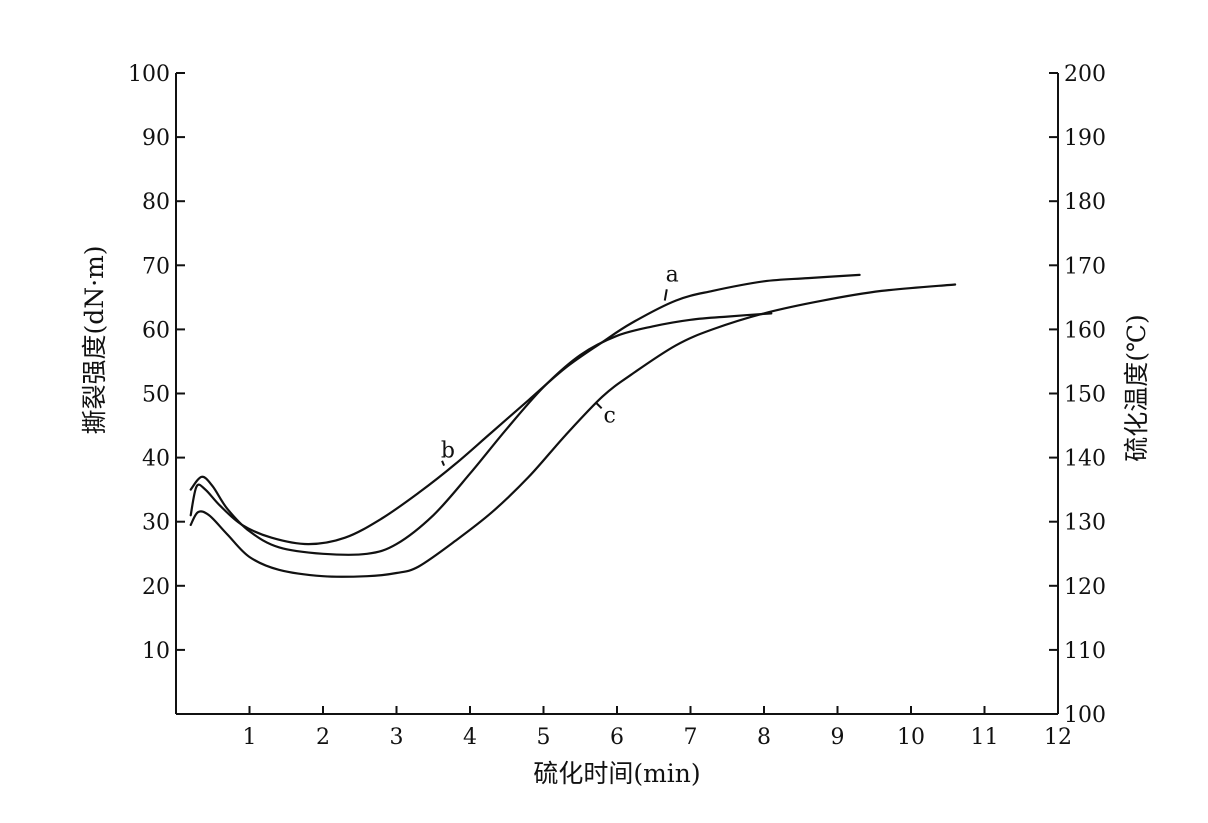  I want to click on y-left-axis-title: 撕裂强度(dN·m), so click(94, 339).